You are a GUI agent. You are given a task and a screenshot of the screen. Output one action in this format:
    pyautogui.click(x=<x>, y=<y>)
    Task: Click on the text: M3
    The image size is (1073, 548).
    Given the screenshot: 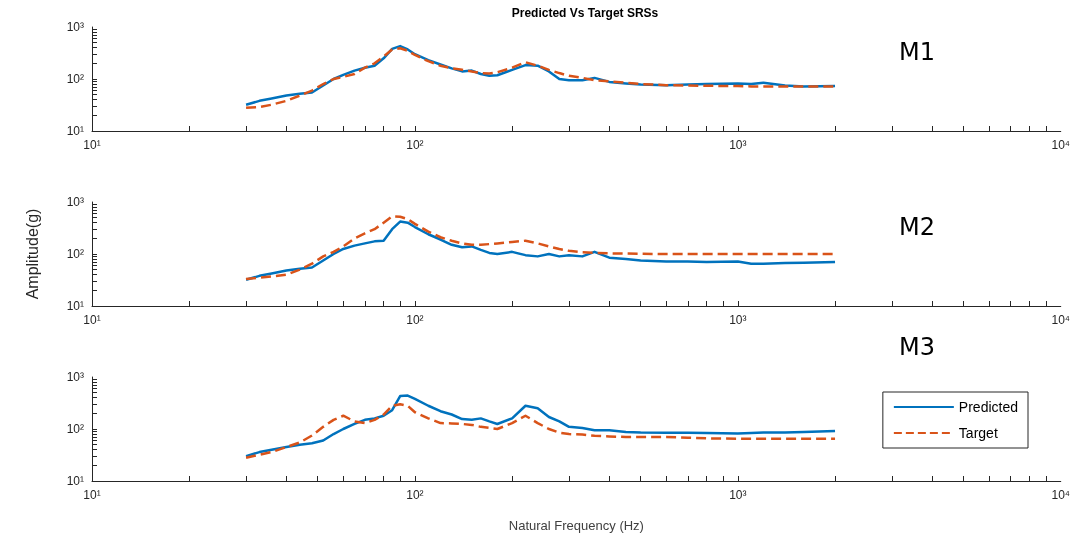 What is the action you would take?
    pyautogui.click(x=917, y=347)
    